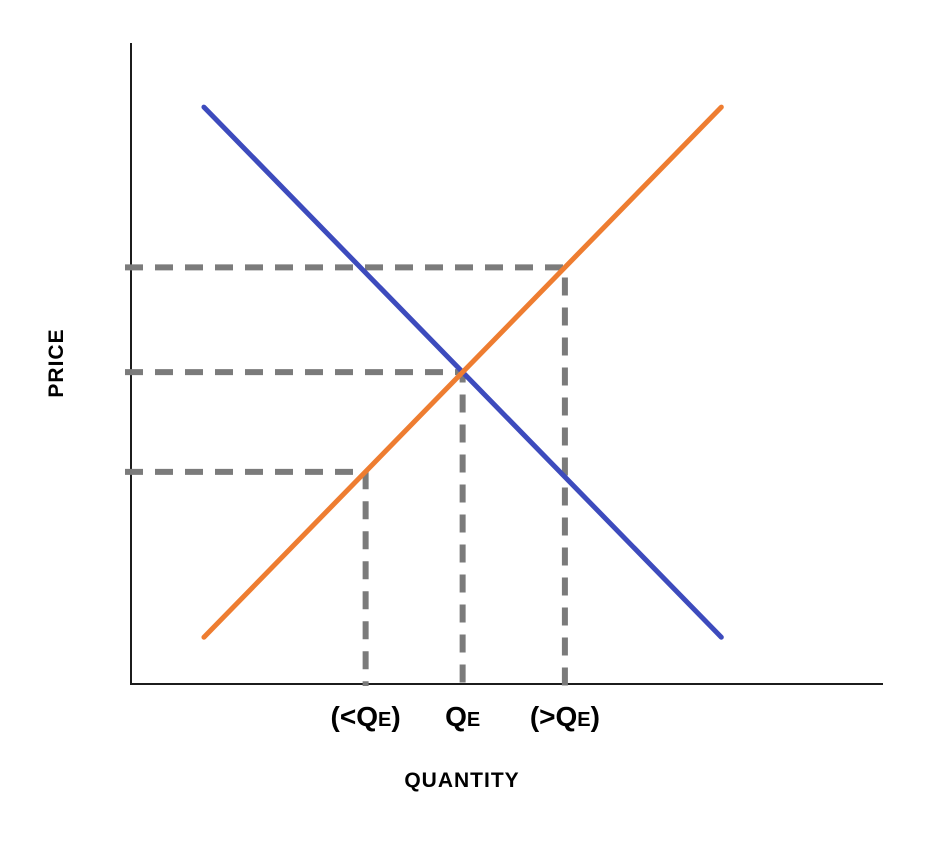 The width and height of the screenshot is (946, 850). Describe the element at coordinates (461, 780) in the screenshot. I see `x-axis-title: QUANTITY` at that location.